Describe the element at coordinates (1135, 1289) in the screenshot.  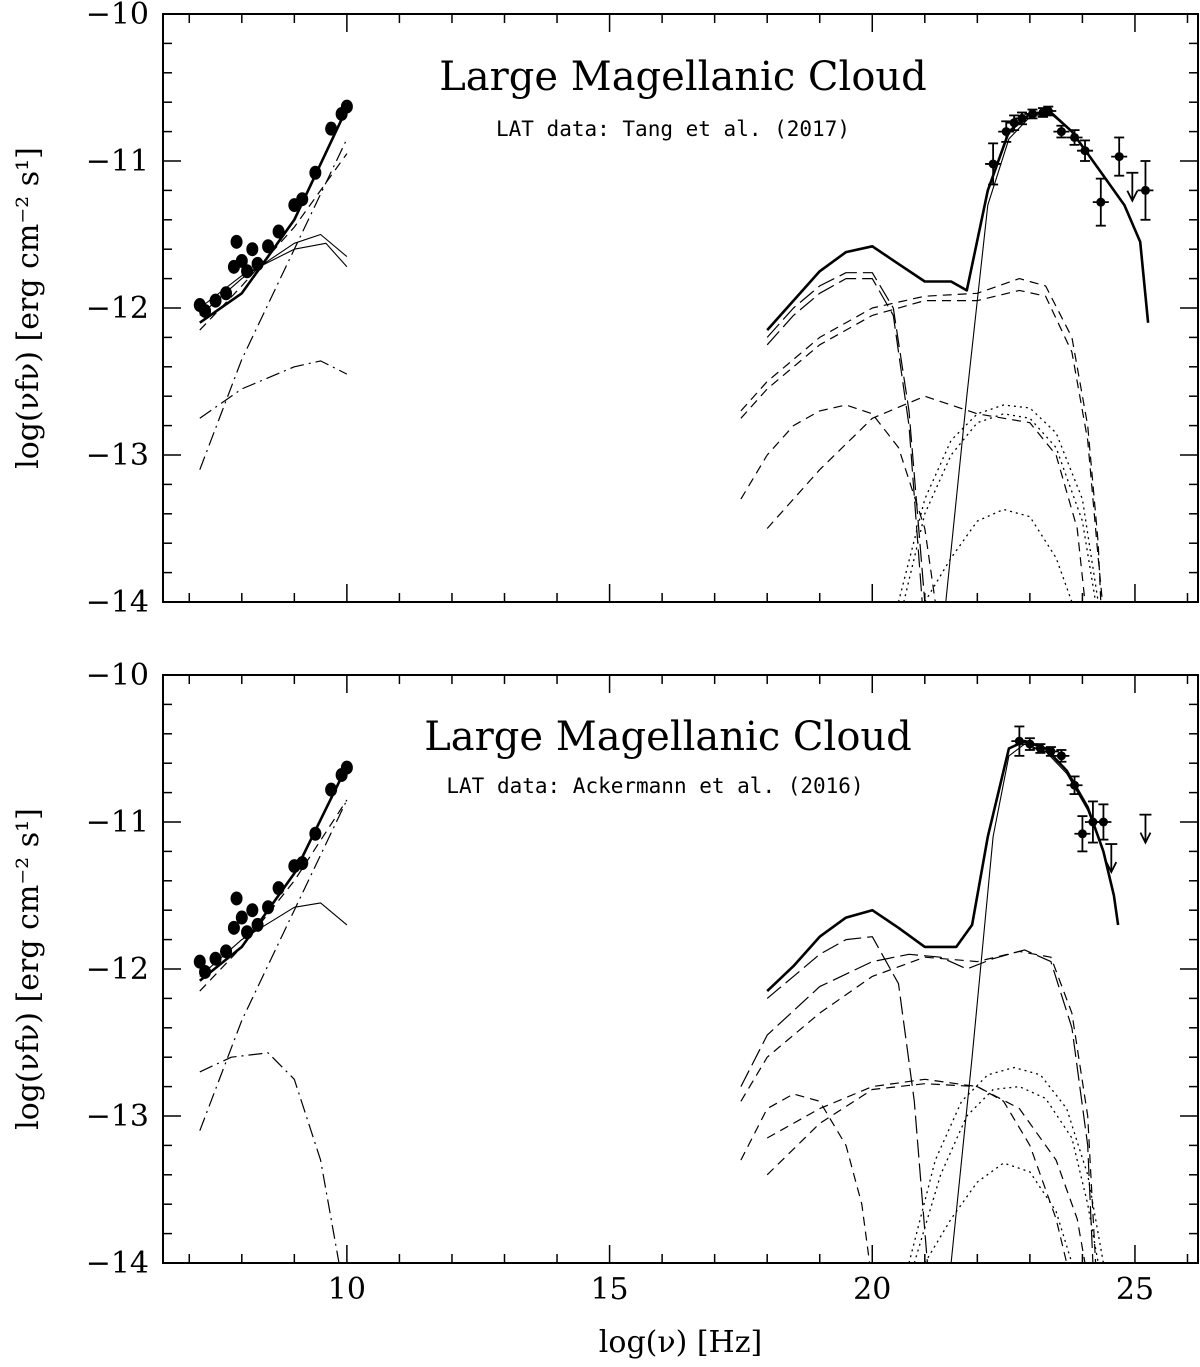
I see `x-tick-label: 25` at that location.